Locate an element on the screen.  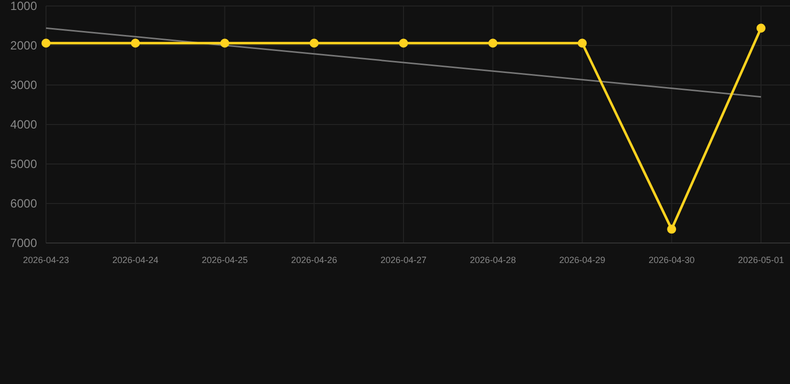
x-tick-label: 2026-05-01 is located at coordinates (761, 260).